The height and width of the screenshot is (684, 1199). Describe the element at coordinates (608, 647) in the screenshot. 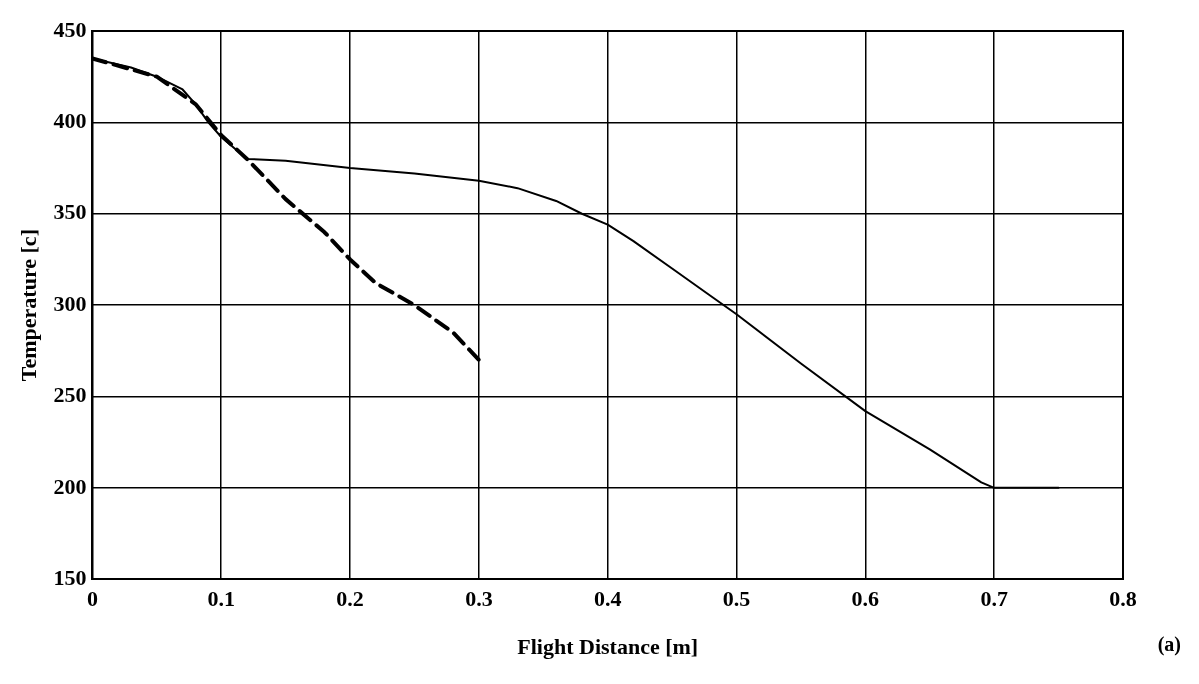

I see `x-axis-title: Flight Distance [m]` at that location.